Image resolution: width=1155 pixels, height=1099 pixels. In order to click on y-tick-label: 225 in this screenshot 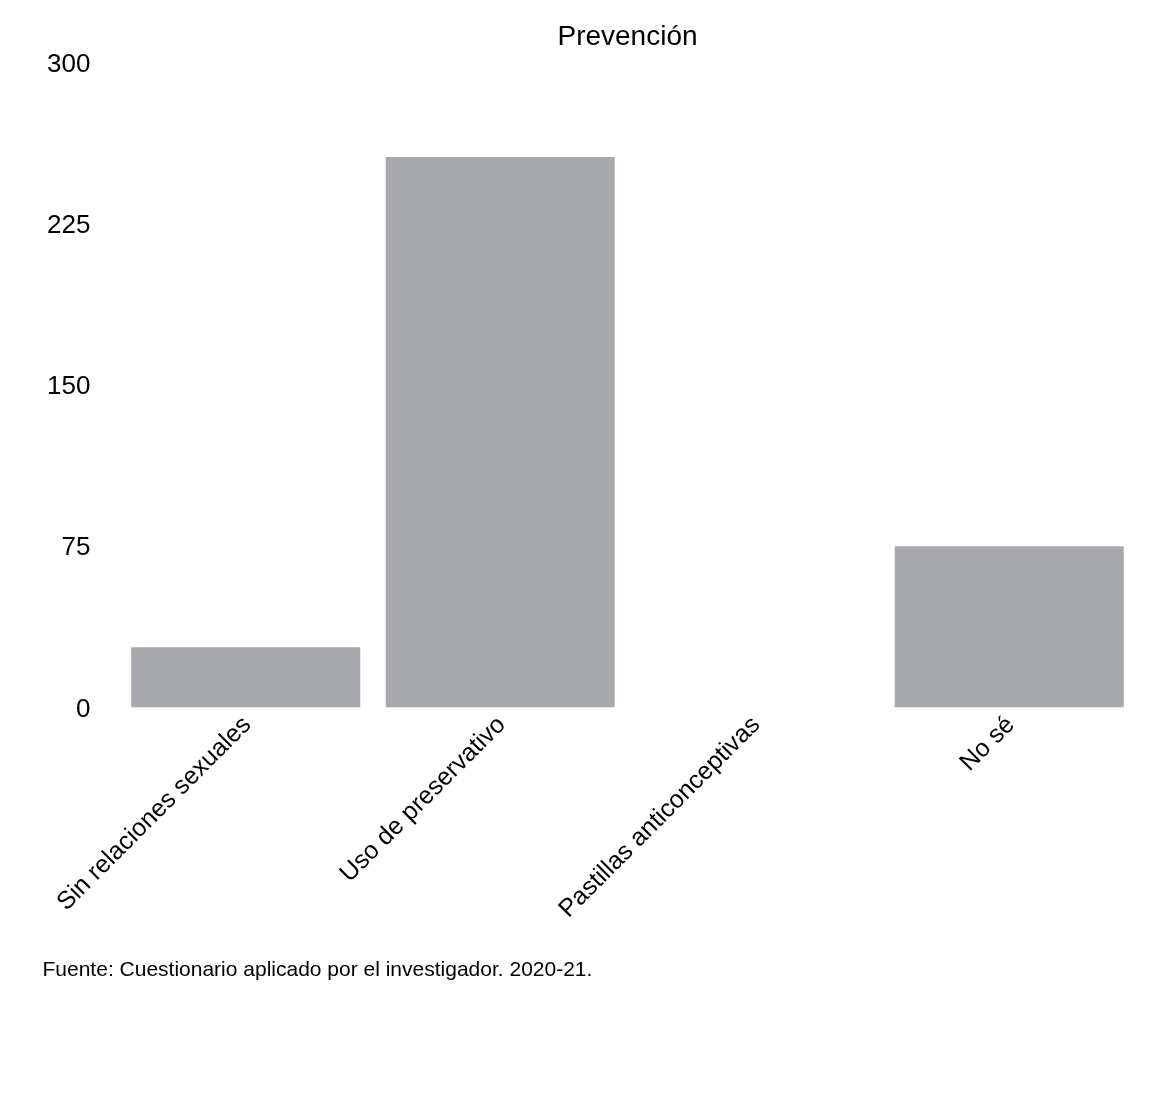, I will do `click(69, 223)`.